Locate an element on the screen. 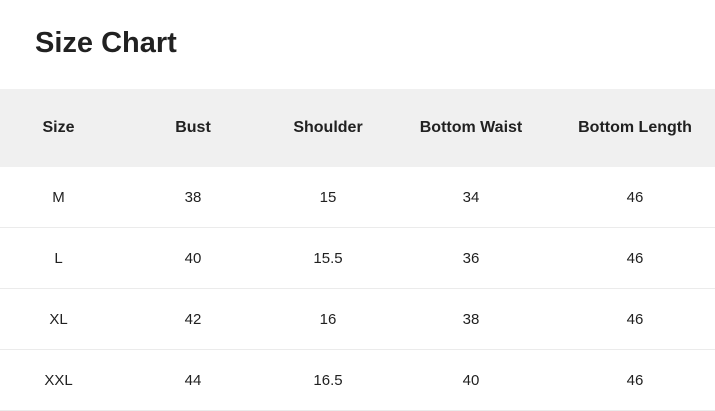  page-title: Size Chart is located at coordinates (106, 43).